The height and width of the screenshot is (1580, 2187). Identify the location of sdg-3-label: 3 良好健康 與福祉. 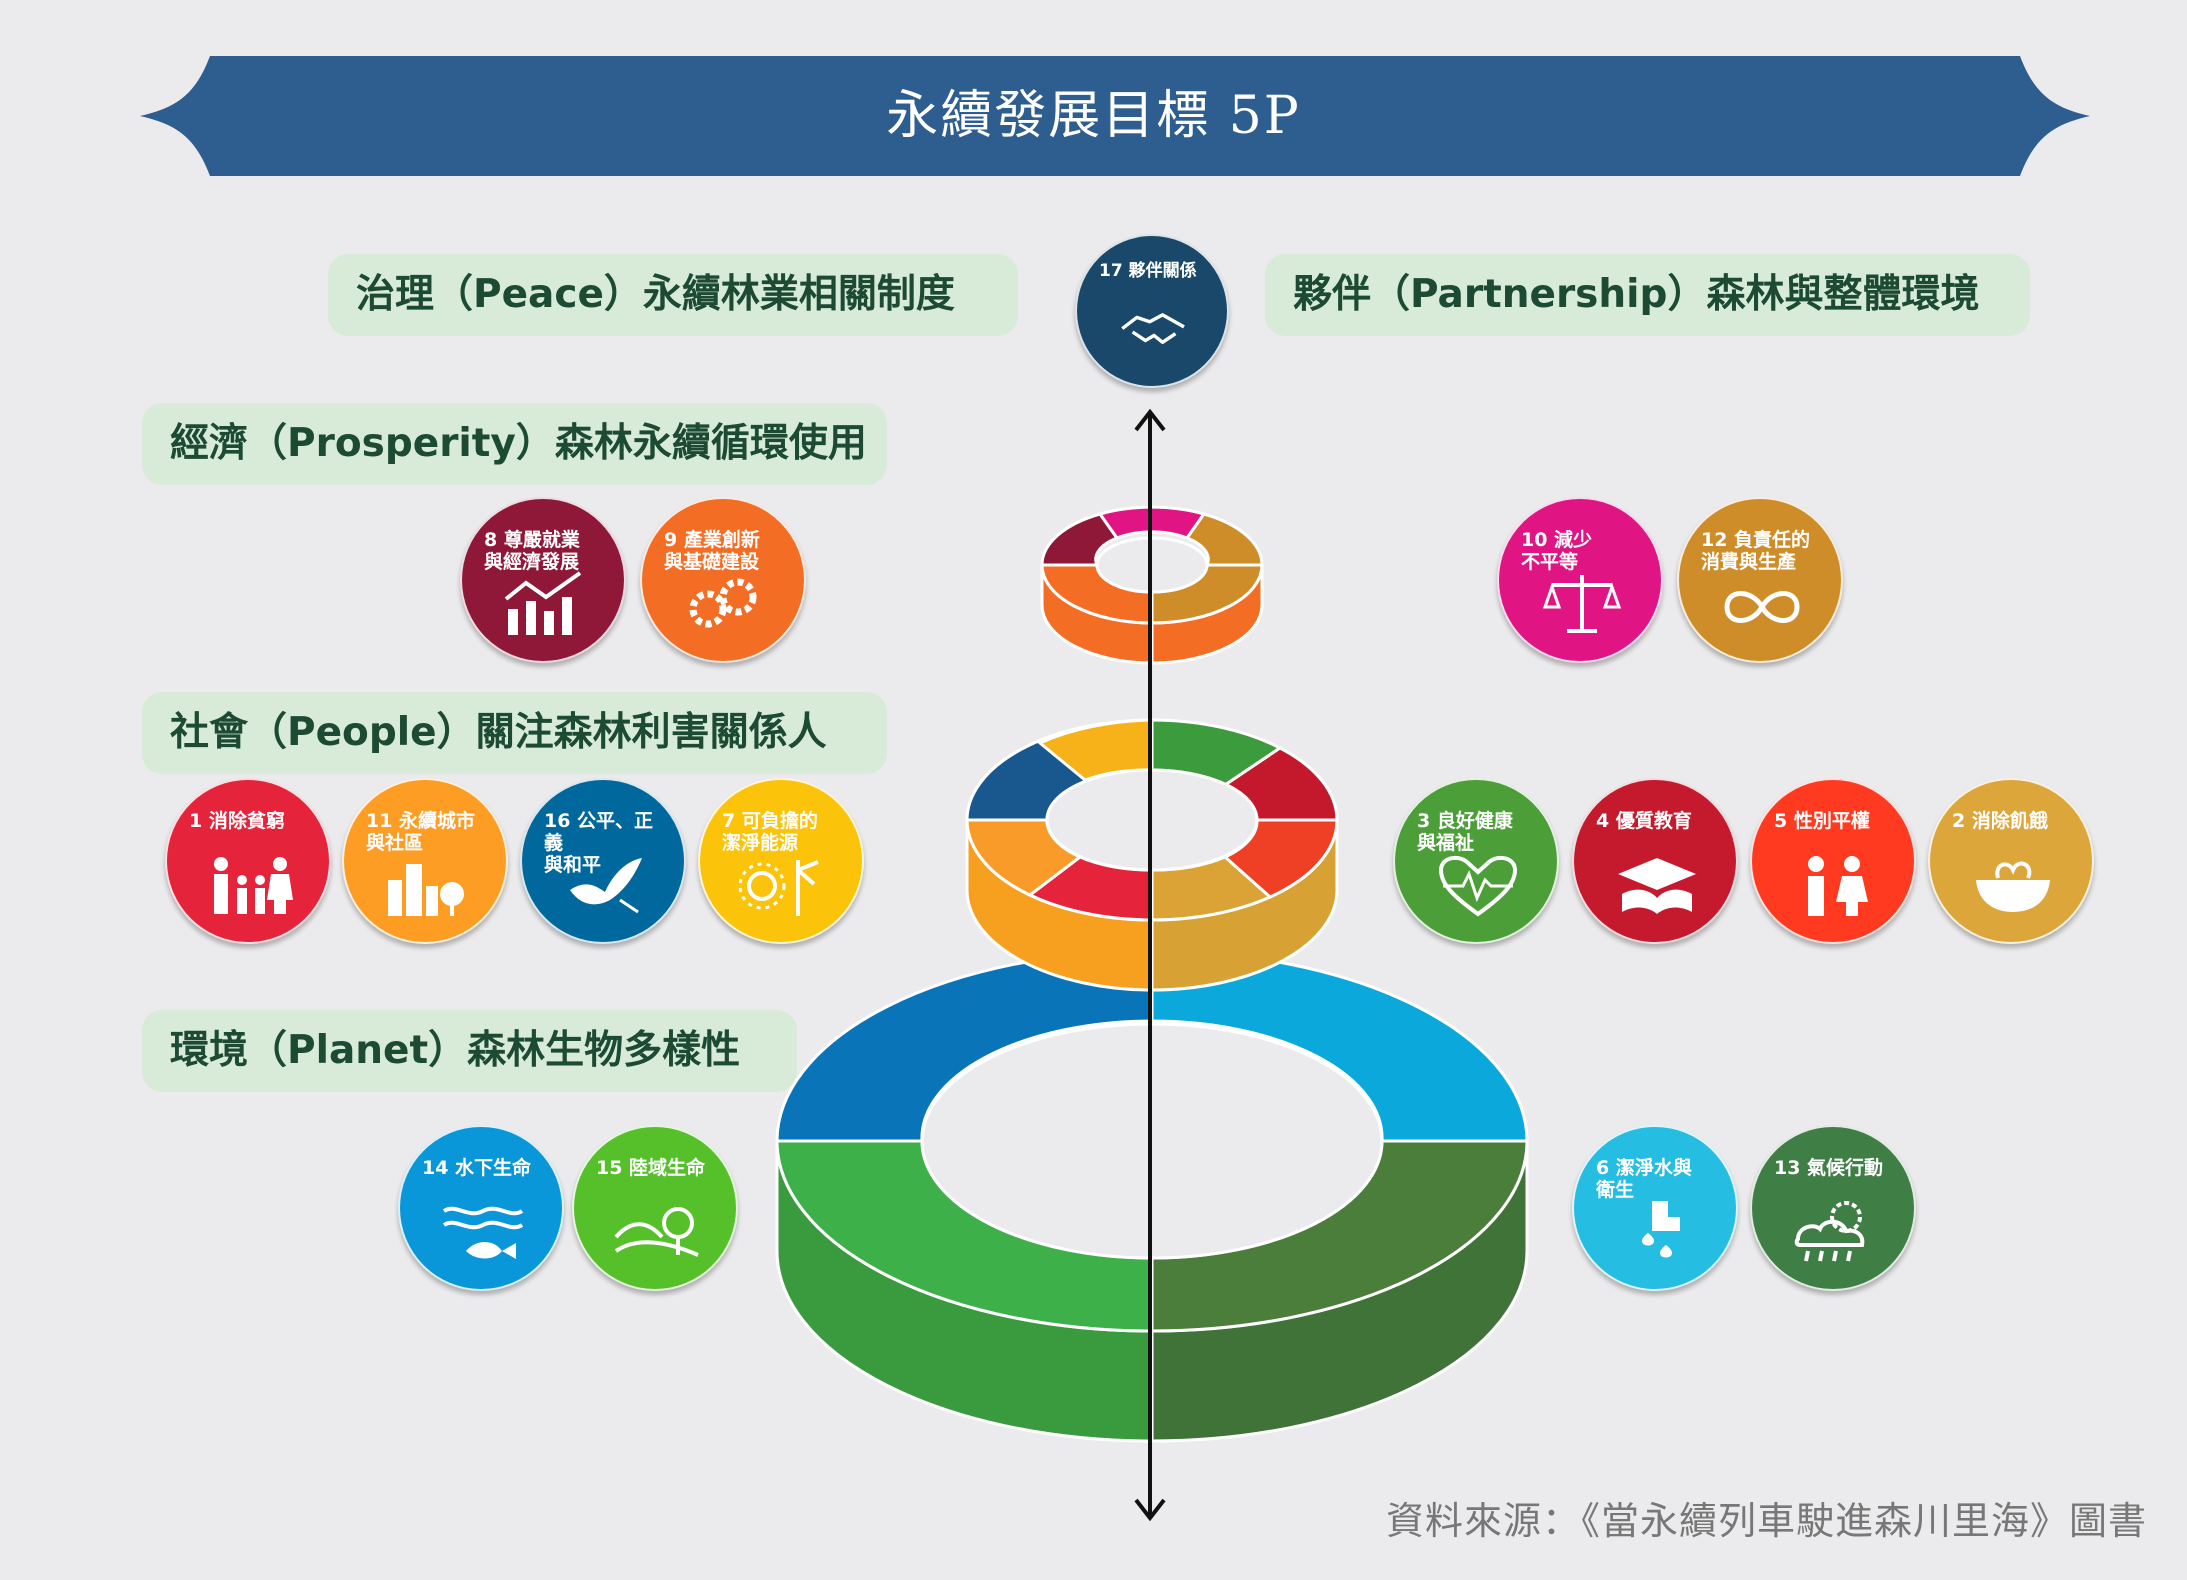
(1465, 832).